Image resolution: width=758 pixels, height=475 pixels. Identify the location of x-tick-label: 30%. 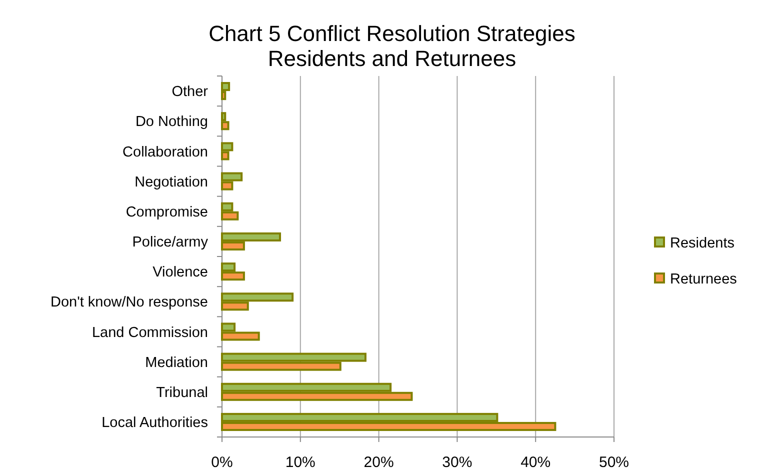
(457, 462).